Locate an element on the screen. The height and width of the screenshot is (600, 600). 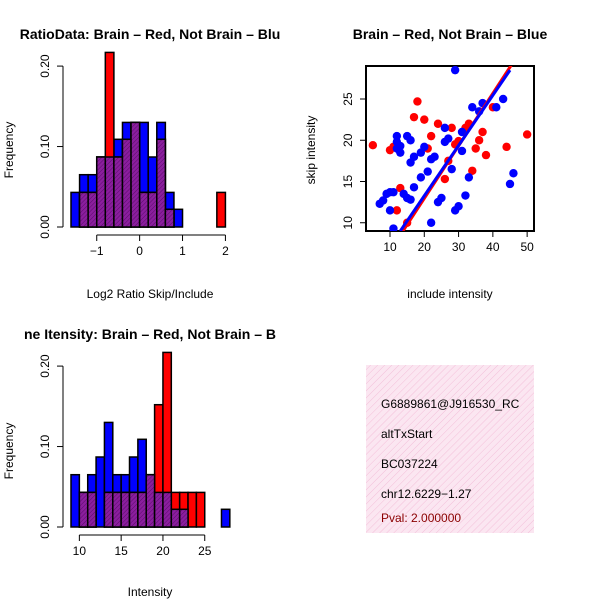
int-hist-x-tick-label: 25 is located at coordinates (205, 551).